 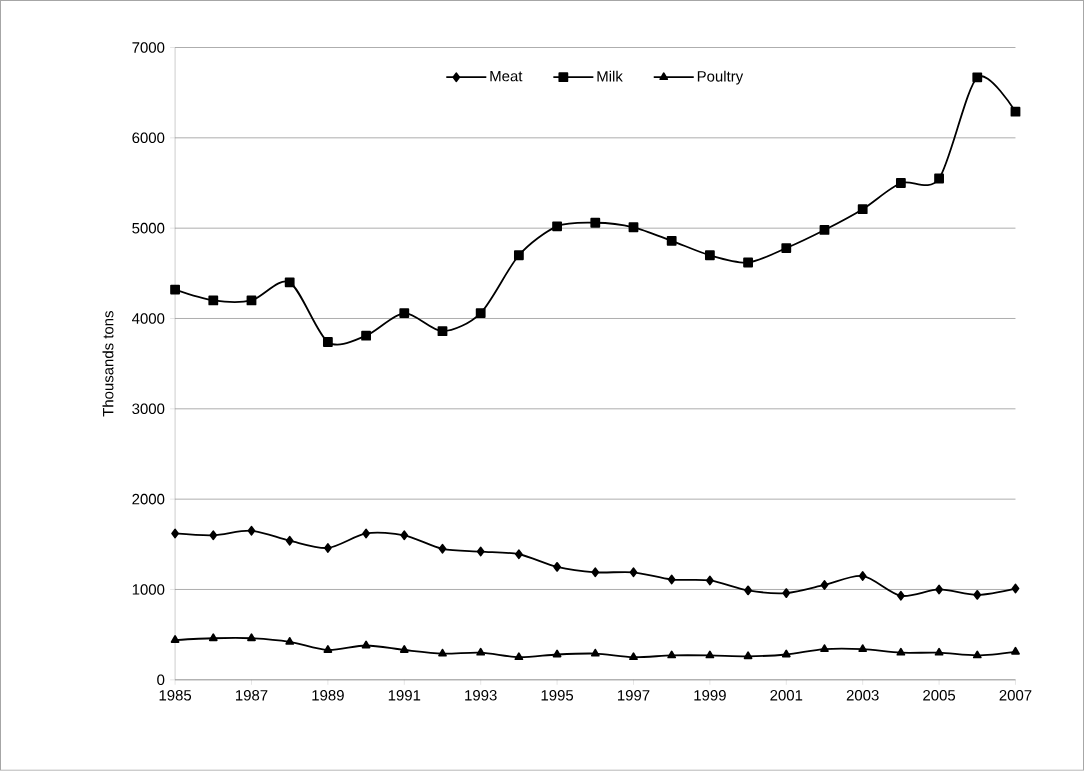 I want to click on x-tick-label: 1999, so click(x=710, y=695).